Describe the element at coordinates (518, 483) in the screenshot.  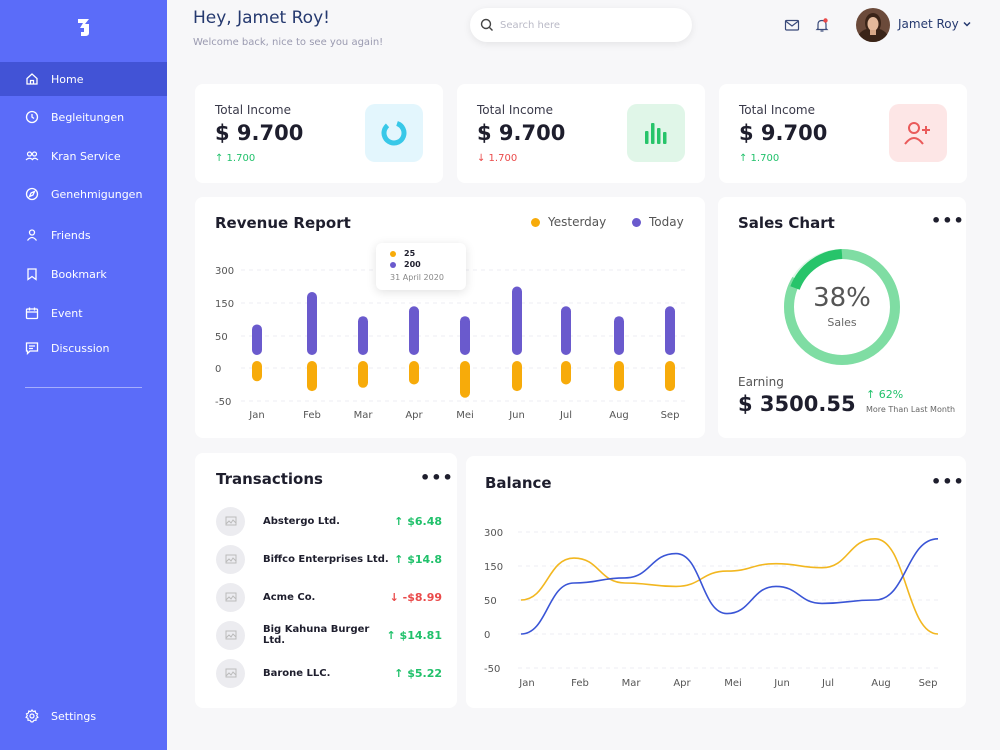
I see `balance-title: Balance` at that location.